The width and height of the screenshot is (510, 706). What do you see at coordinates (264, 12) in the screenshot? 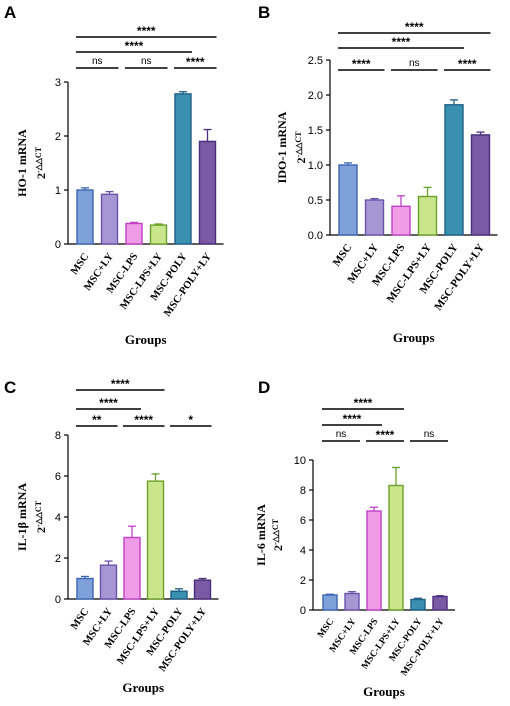
I see `panel-letter: B` at bounding box center [264, 12].